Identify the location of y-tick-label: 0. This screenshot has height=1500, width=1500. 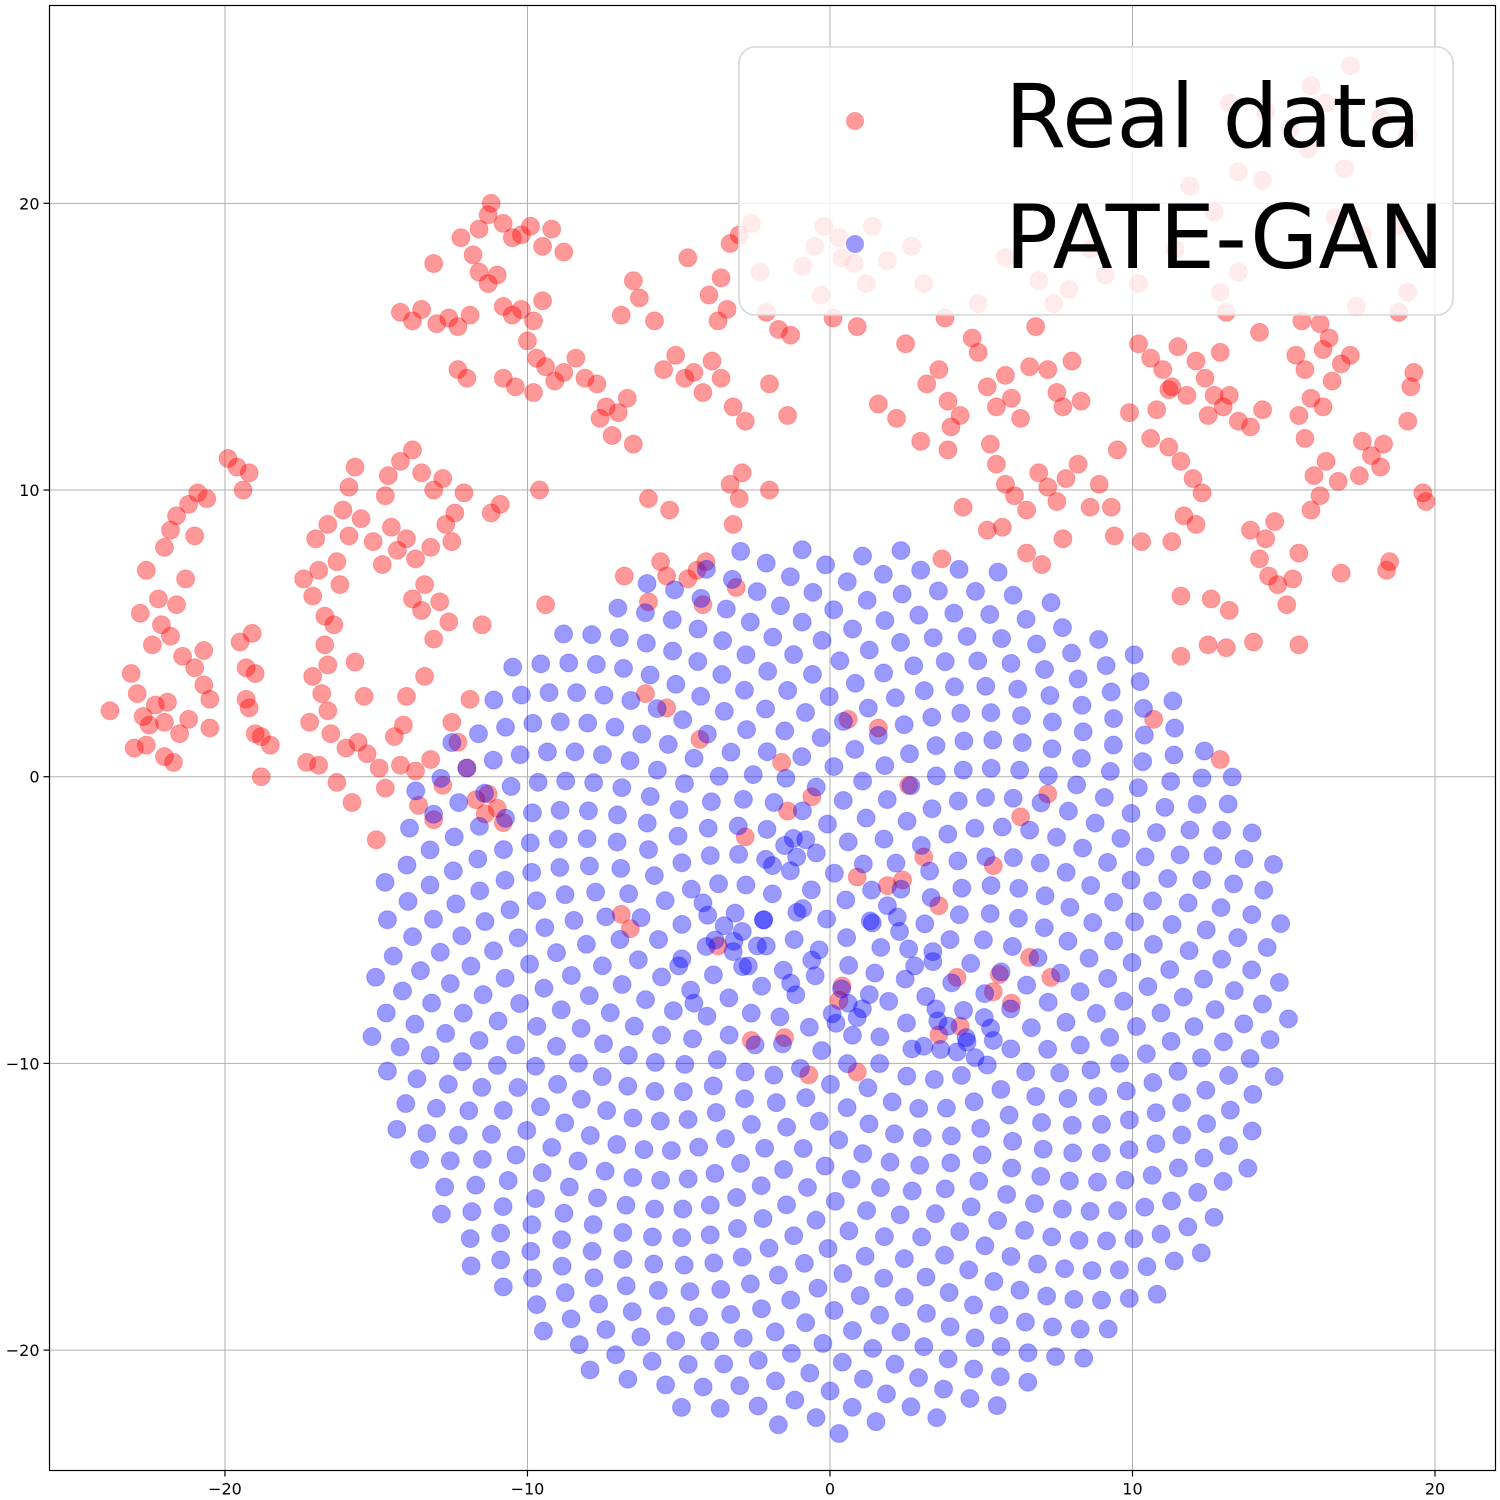
(34, 777).